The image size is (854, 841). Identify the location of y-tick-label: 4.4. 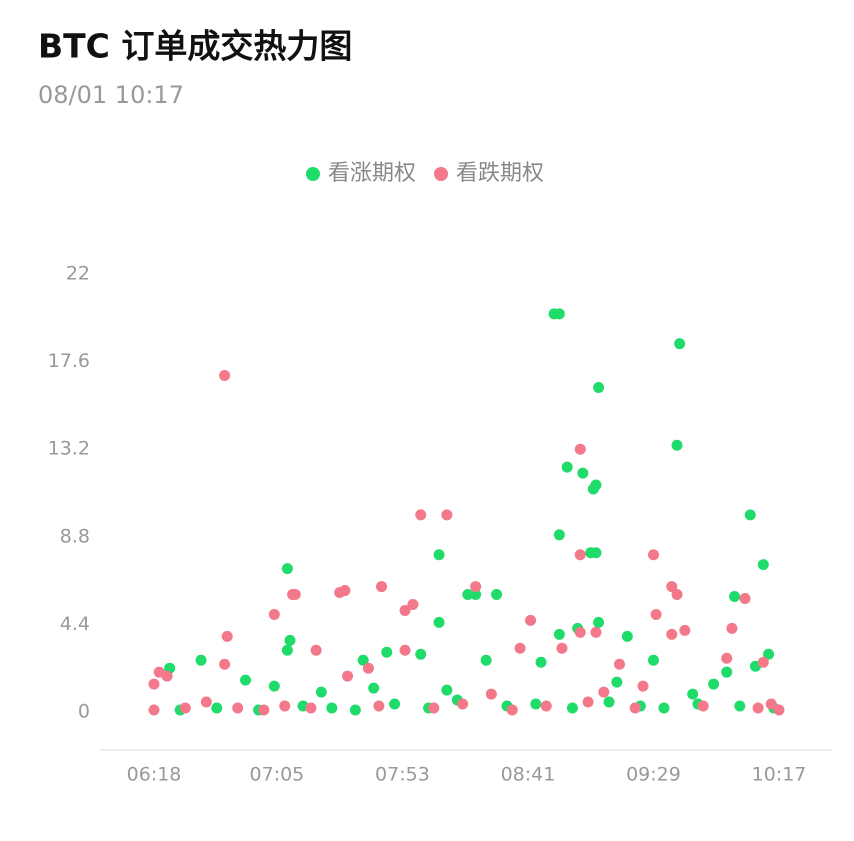
(75, 624).